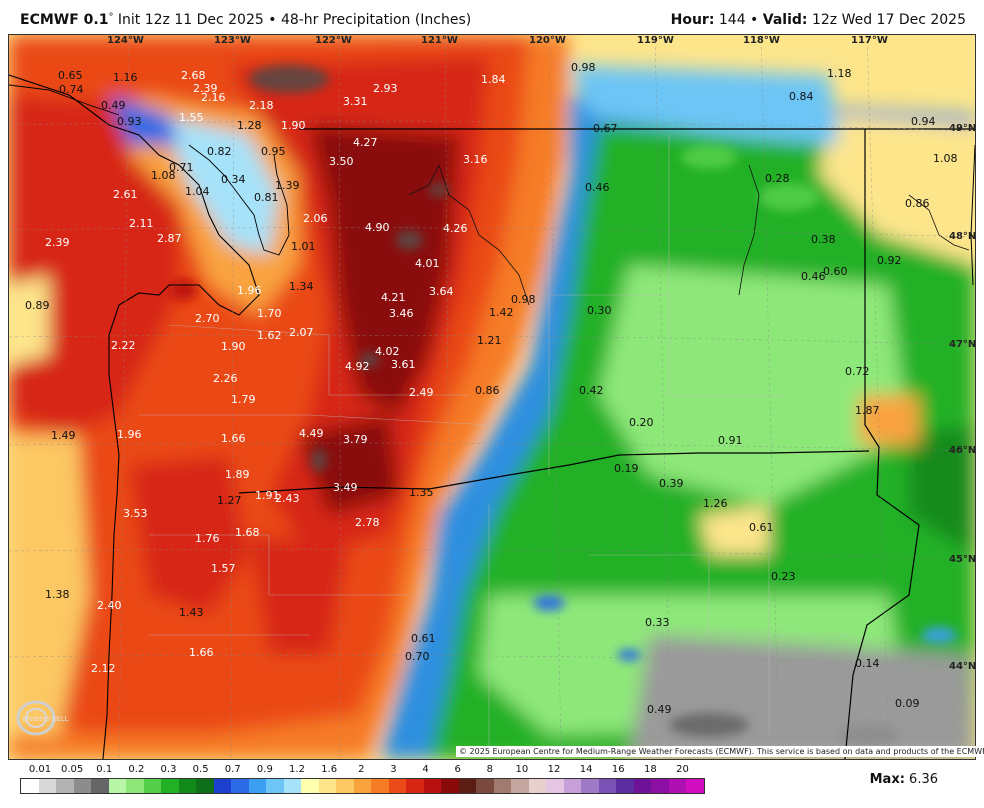 The image size is (984, 808). I want to click on precip-value-label: 2.70, so click(207, 318).